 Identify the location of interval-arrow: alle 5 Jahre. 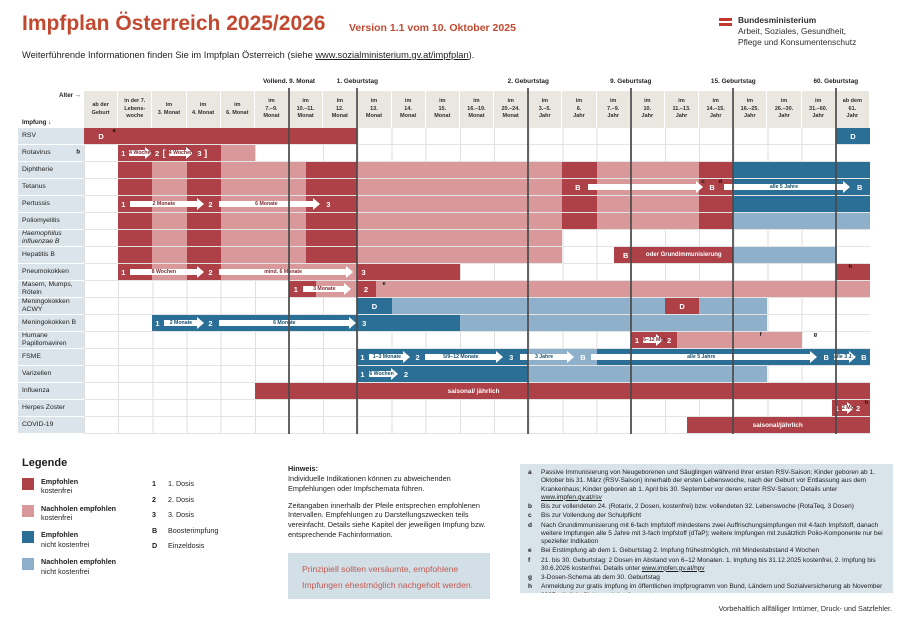
(787, 187).